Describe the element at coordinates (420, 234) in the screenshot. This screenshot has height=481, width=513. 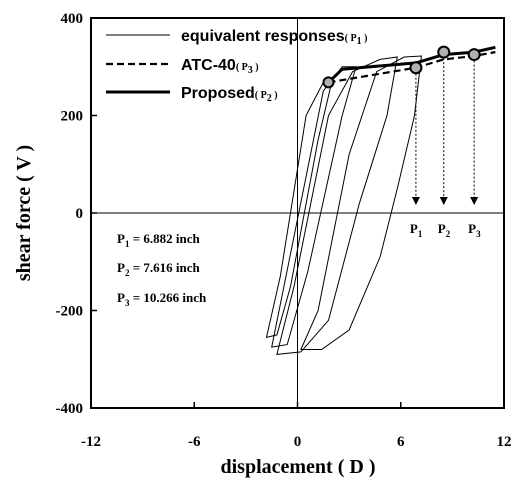
I see `marker-label-sub: 1` at that location.